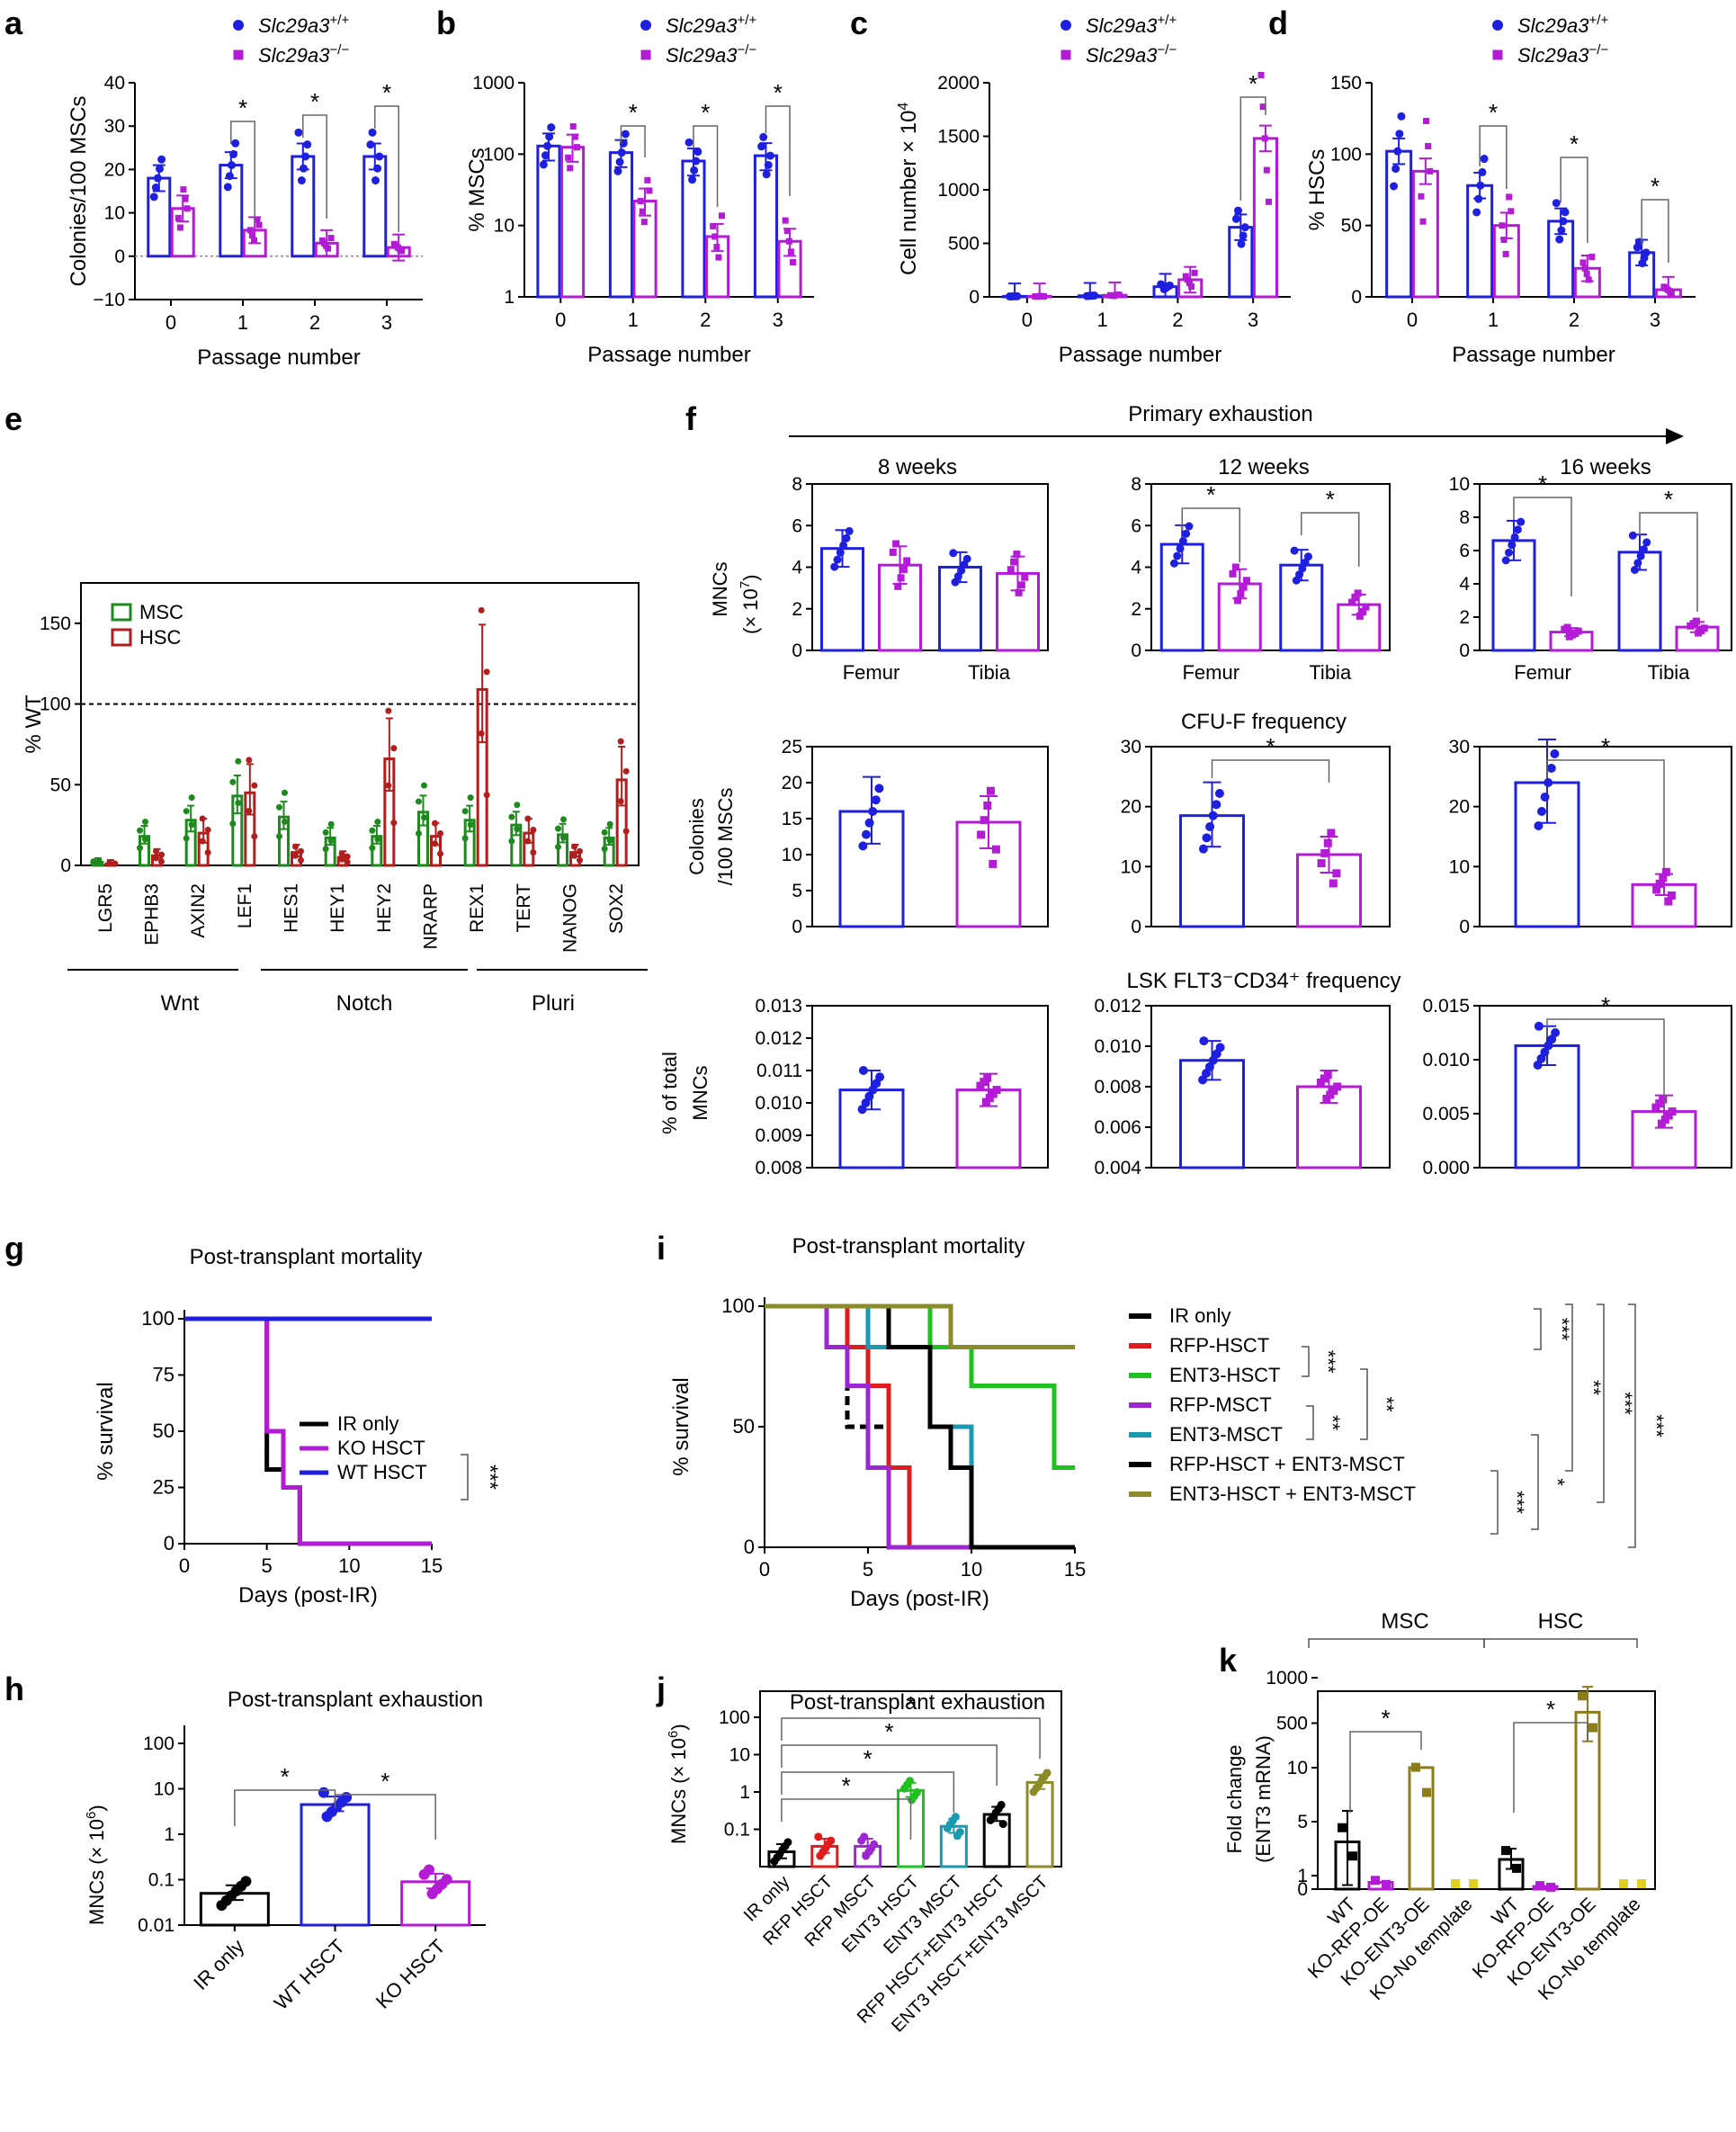 This screenshot has width=1736, height=2132. What do you see at coordinates (337, 908) in the screenshot?
I see `x-tick-label: HEY1` at bounding box center [337, 908].